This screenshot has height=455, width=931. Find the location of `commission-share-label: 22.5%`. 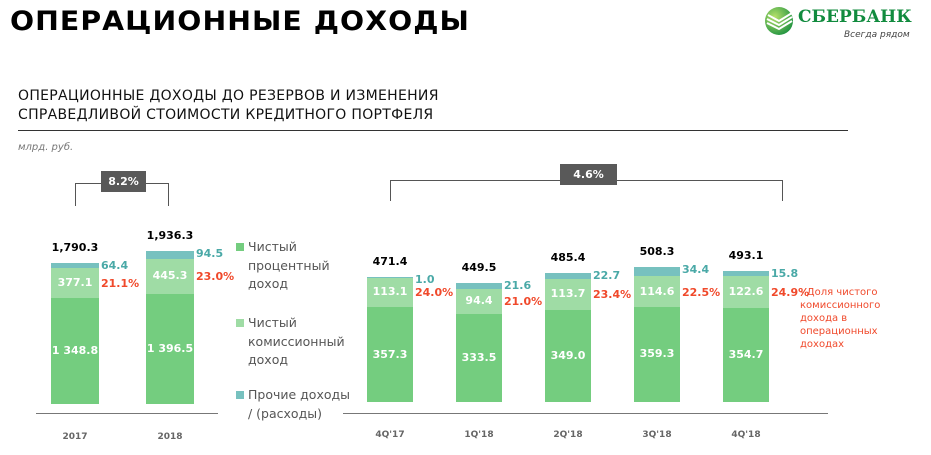

commission-share-label: 22.5% is located at coordinates (701, 292).